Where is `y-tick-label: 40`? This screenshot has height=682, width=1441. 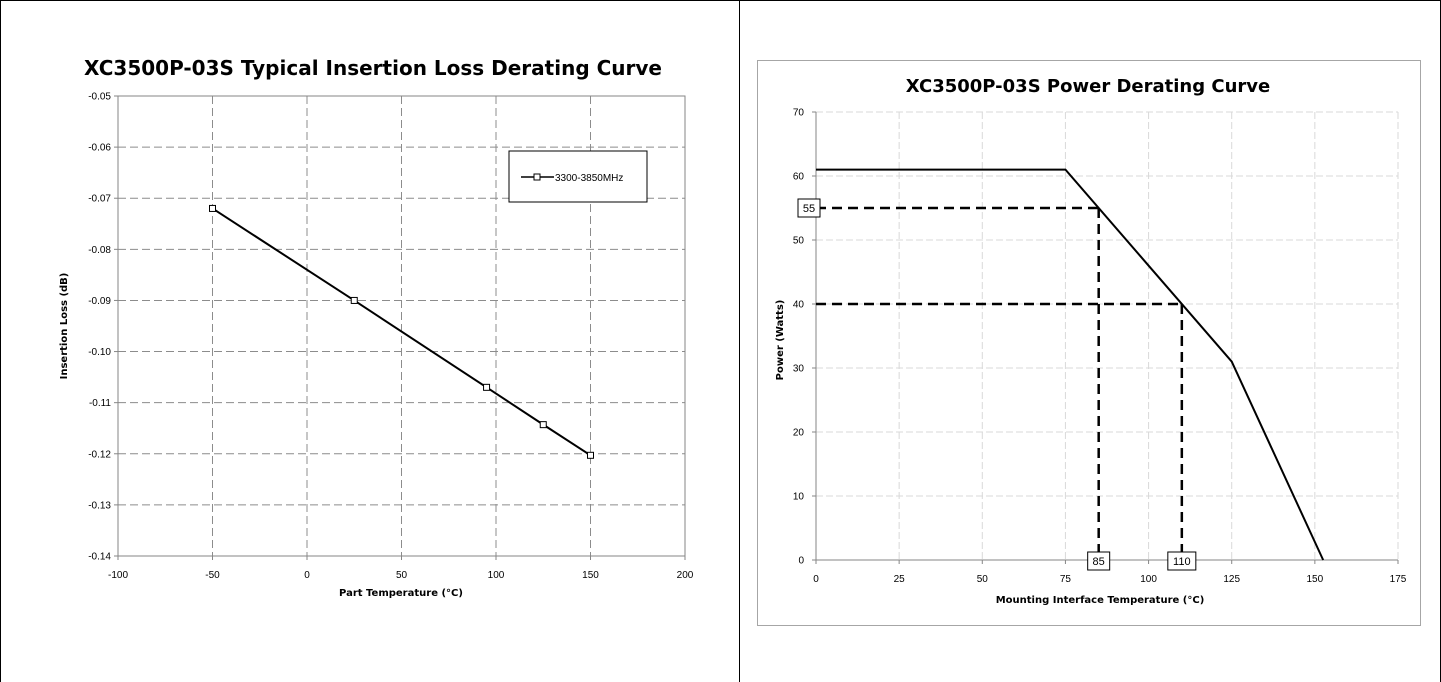
y-tick-label: 40 is located at coordinates (799, 305).